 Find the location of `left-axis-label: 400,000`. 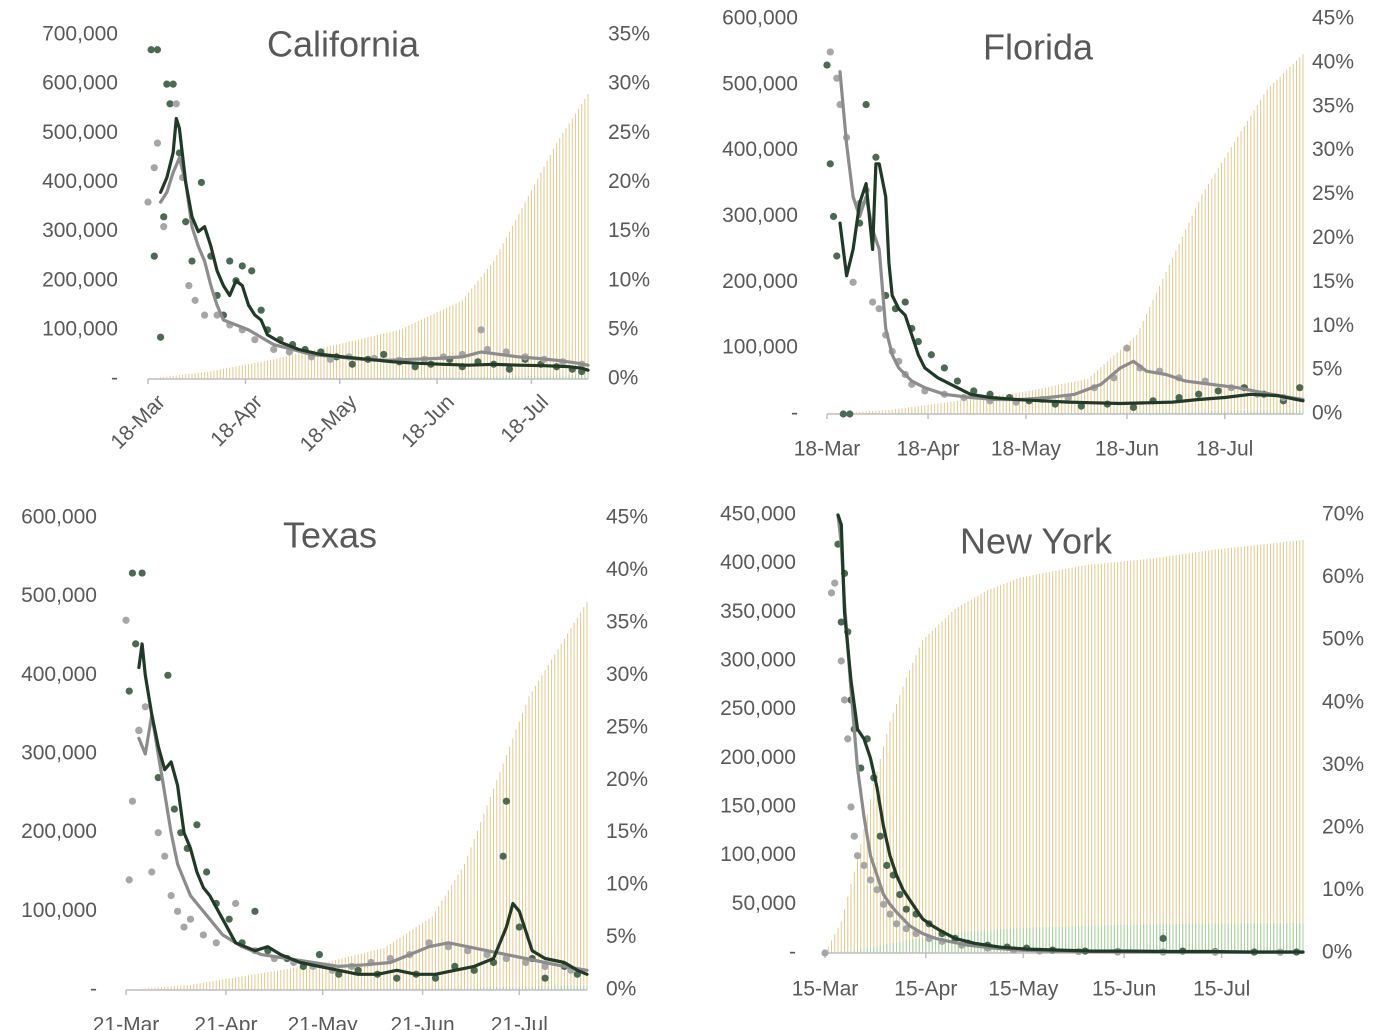

left-axis-label: 400,000 is located at coordinates (59, 674).